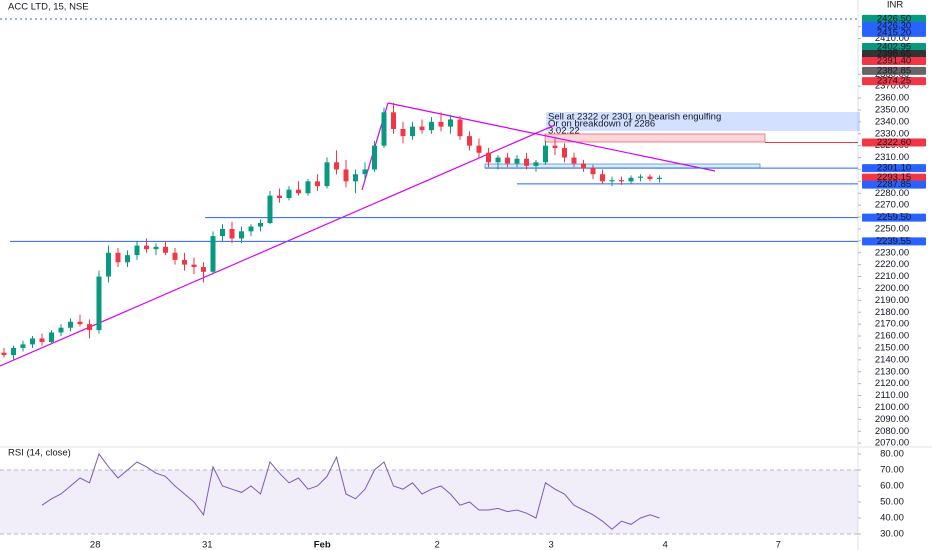 This screenshot has height=550, width=932. I want to click on rsi-band, so click(429, 502).